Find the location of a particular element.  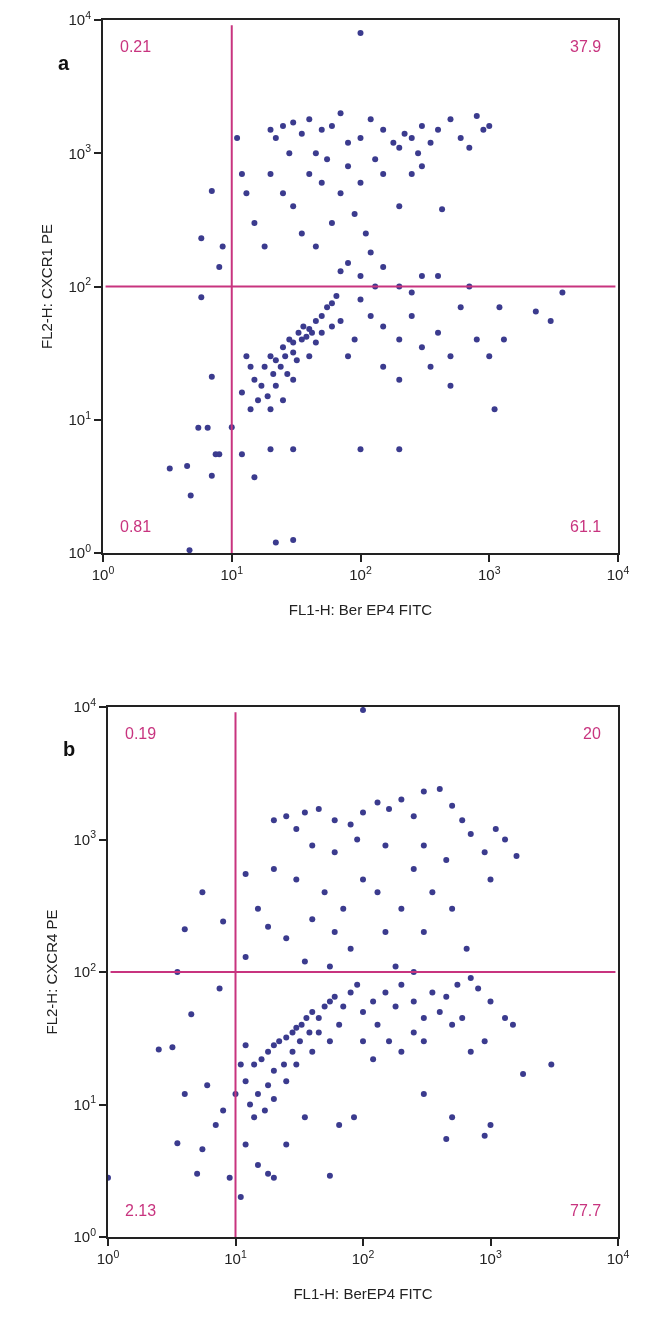

text: b is located at coordinates (69, 749).